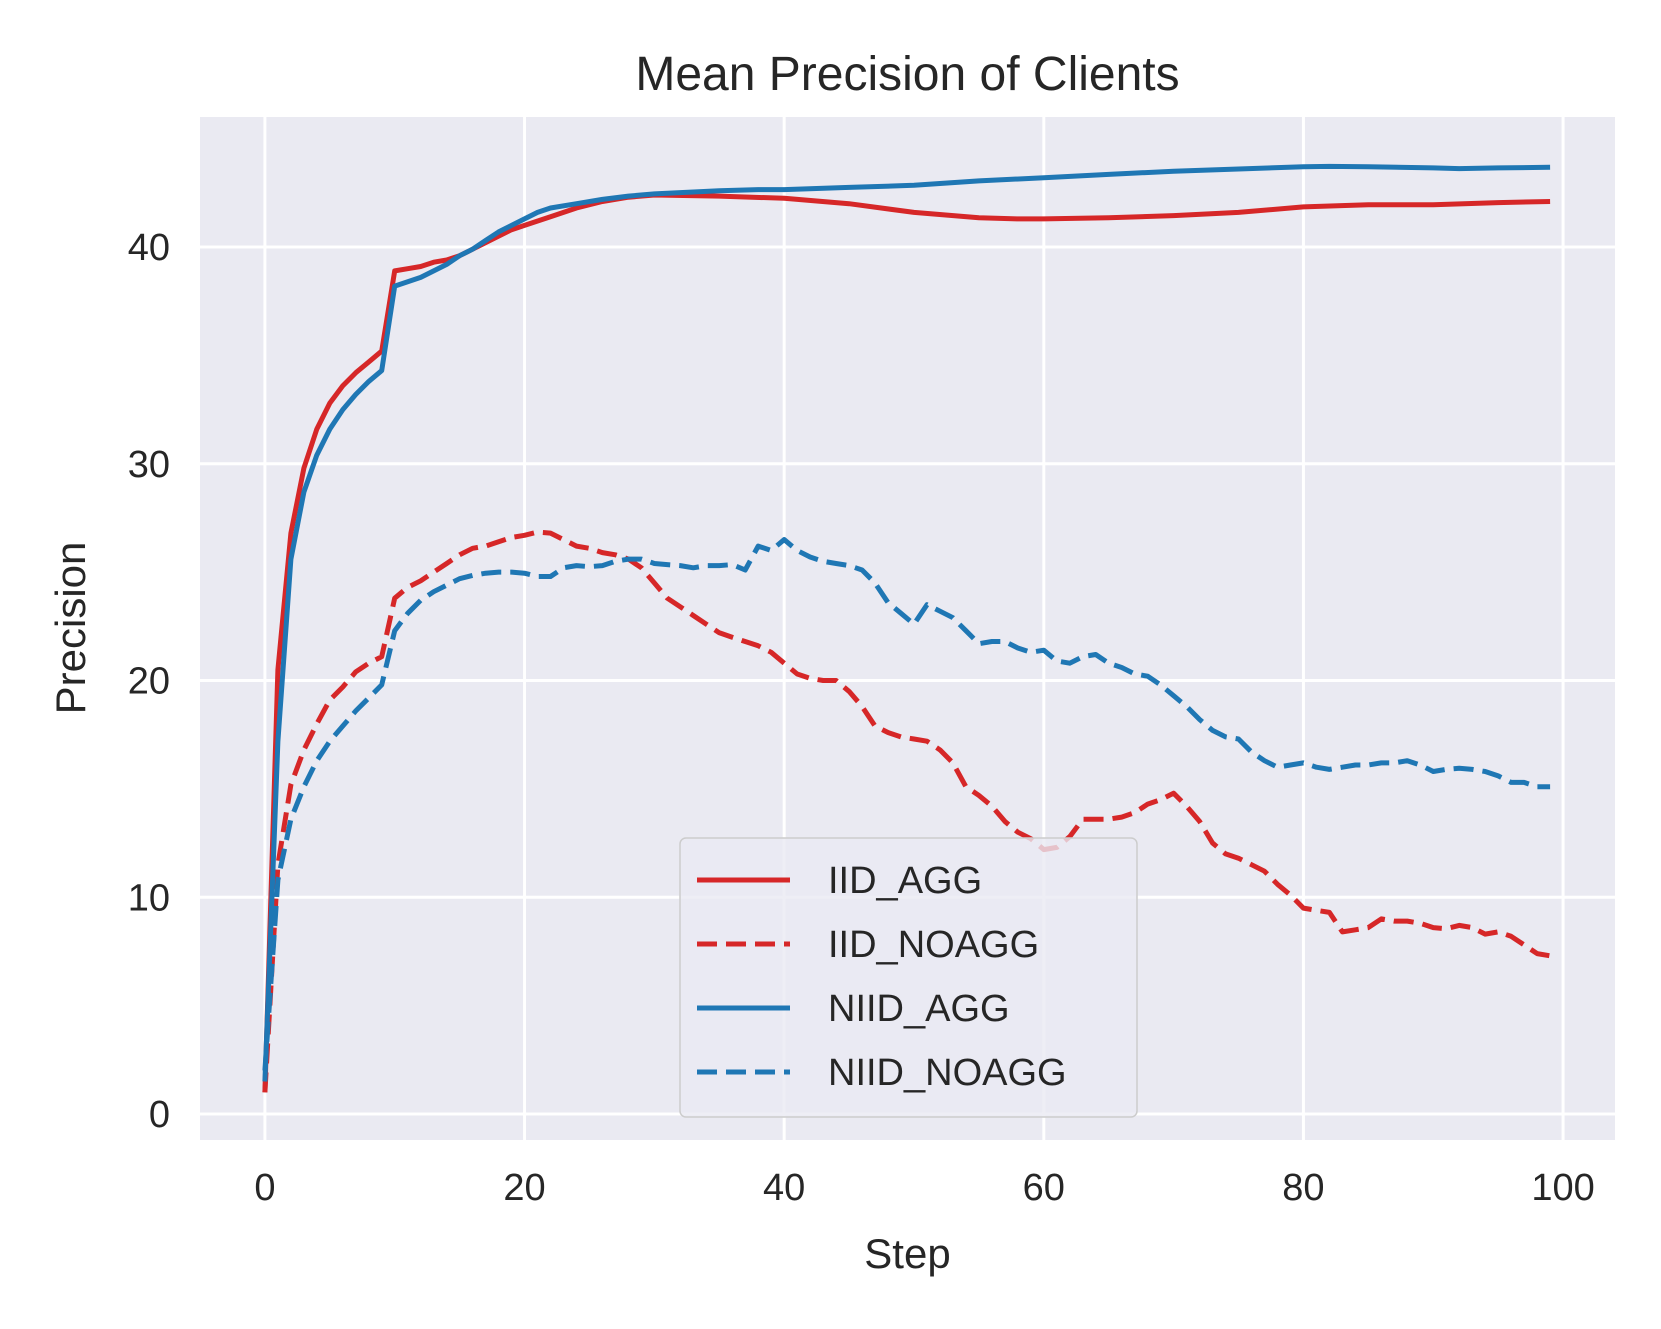 The image size is (1661, 1329). I want to click on legend-box, so click(908, 977).